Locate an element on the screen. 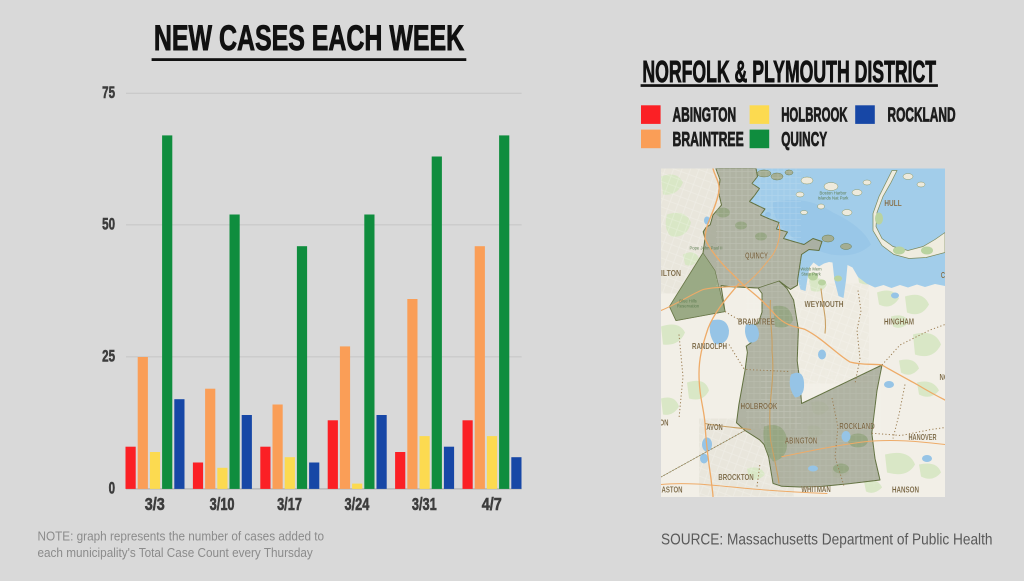  svg-text: AVON is located at coordinates (714, 427).